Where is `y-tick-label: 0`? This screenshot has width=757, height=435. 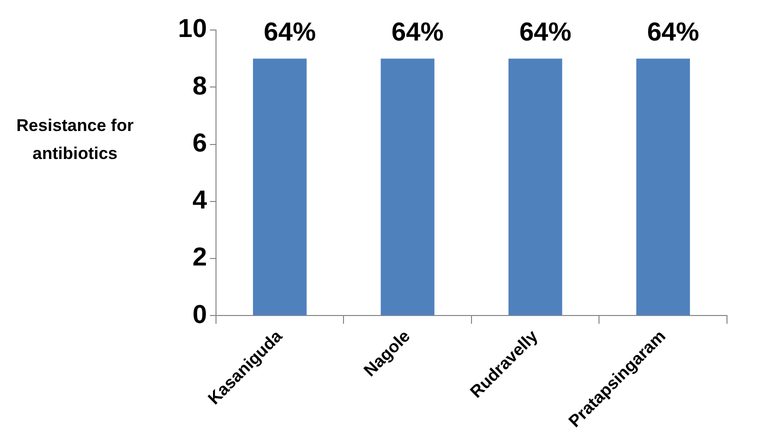
y-tick-label: 0 is located at coordinates (199, 313).